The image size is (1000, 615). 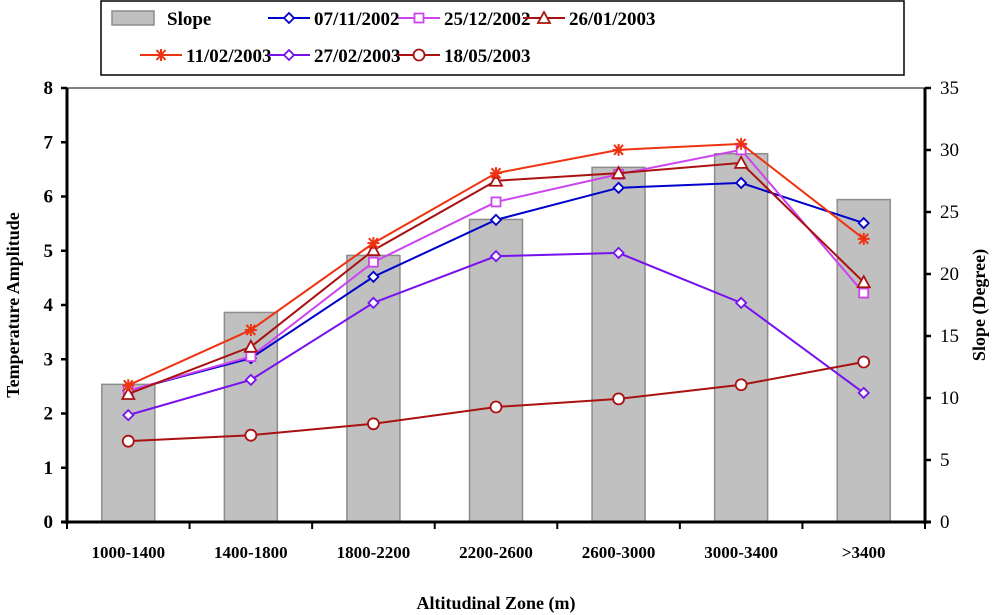 I want to click on x-tick-label: 2600-3000, so click(x=619, y=552).